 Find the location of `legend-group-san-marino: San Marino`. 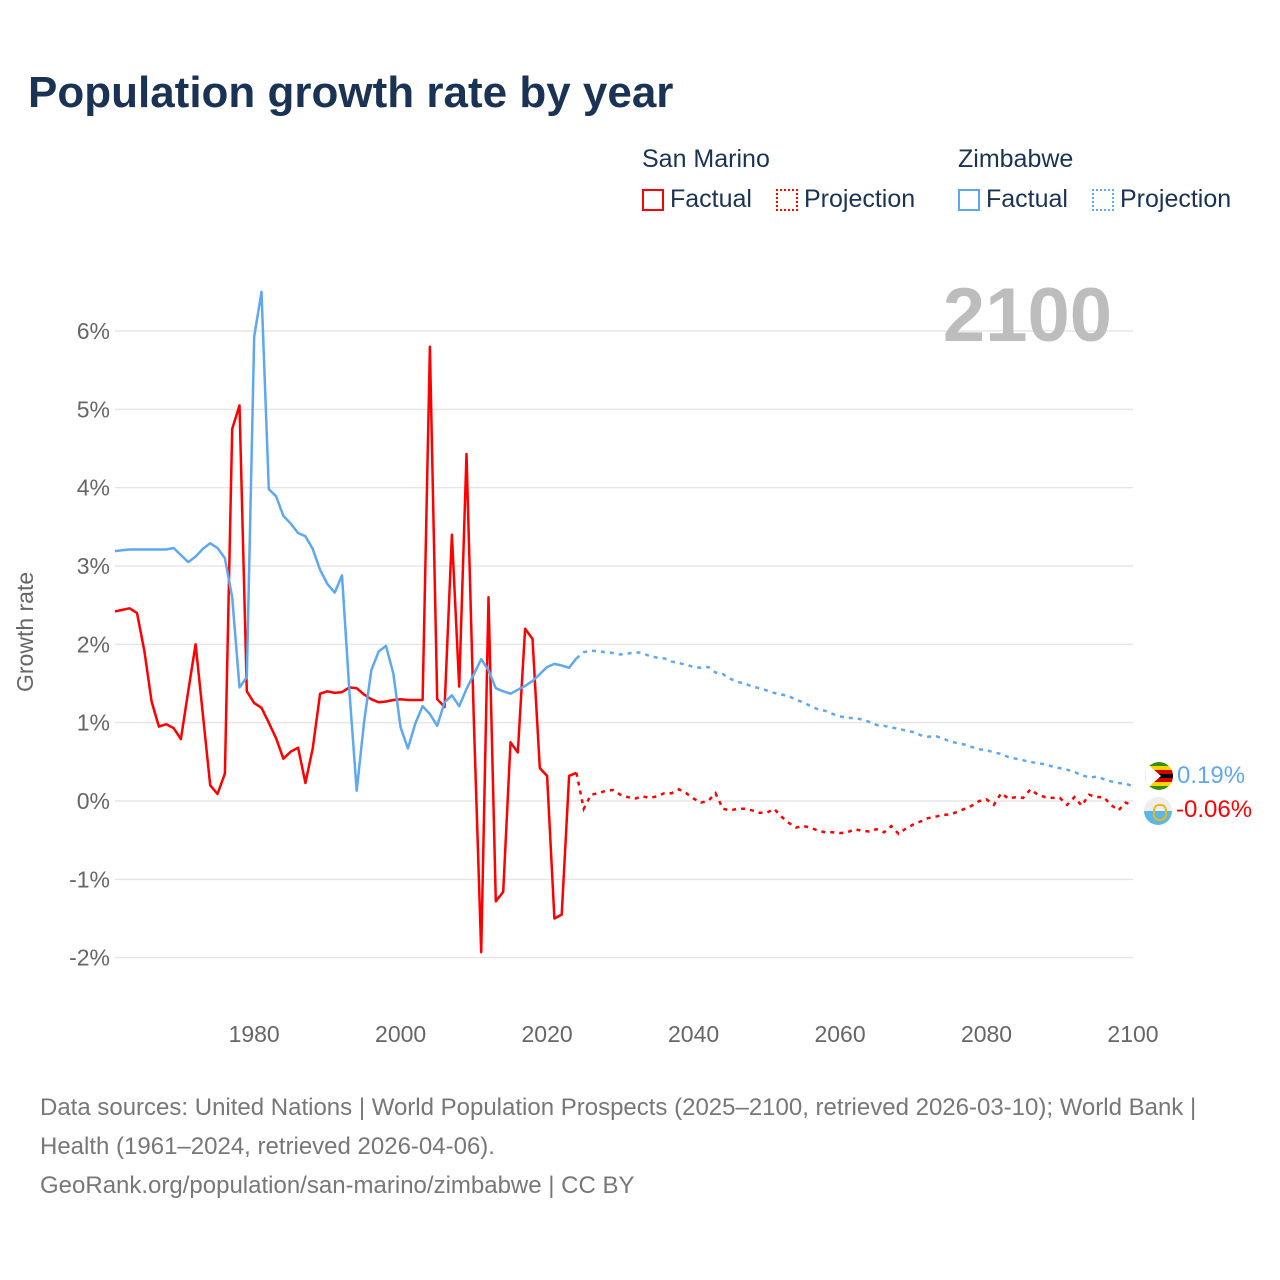

legend-group-san-marino: San Marino is located at coordinates (706, 159).